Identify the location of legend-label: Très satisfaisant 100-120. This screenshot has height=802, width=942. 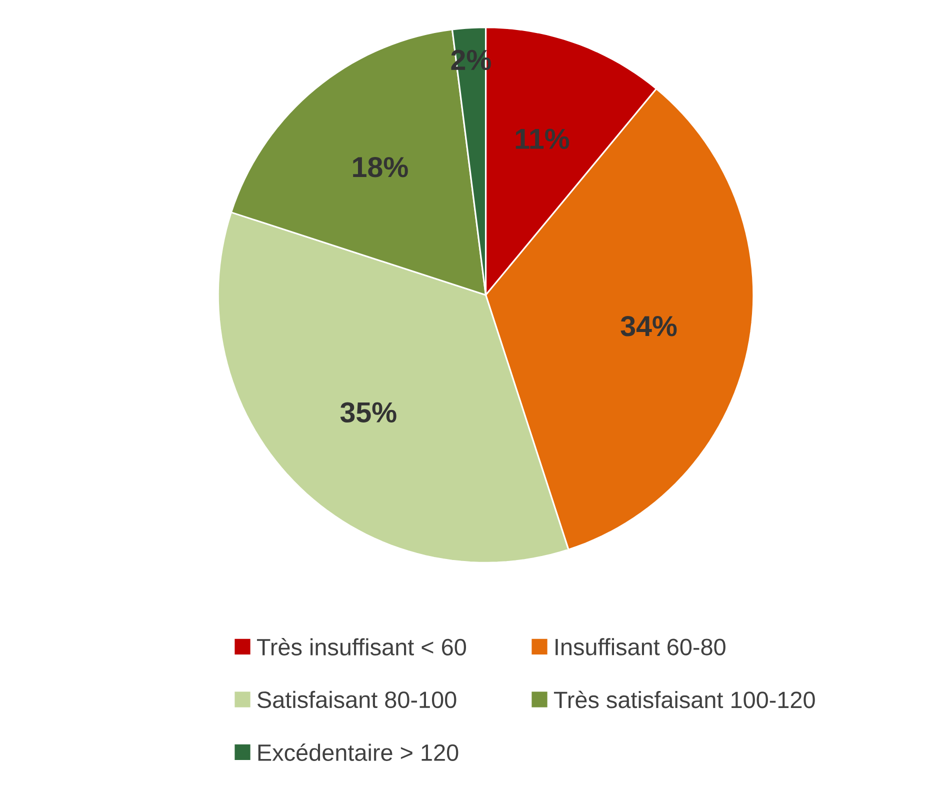
(684, 699).